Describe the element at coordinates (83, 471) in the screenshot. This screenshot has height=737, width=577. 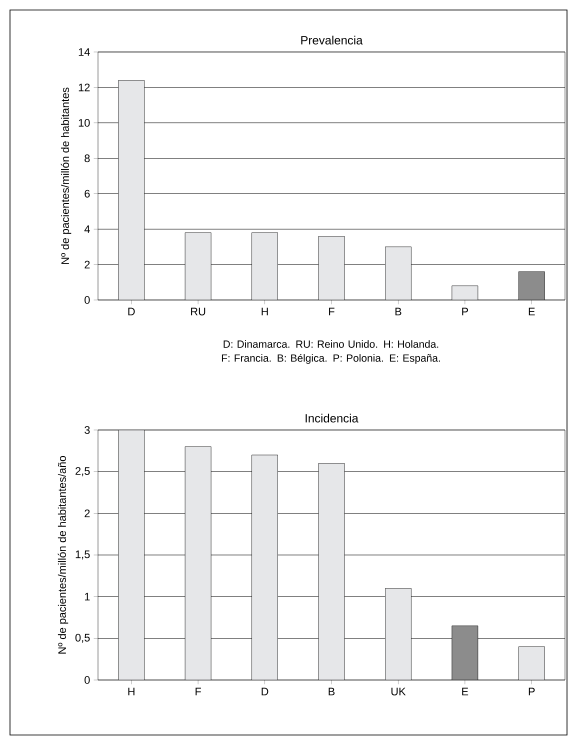
I see `y-tick-label: 2,5` at that location.